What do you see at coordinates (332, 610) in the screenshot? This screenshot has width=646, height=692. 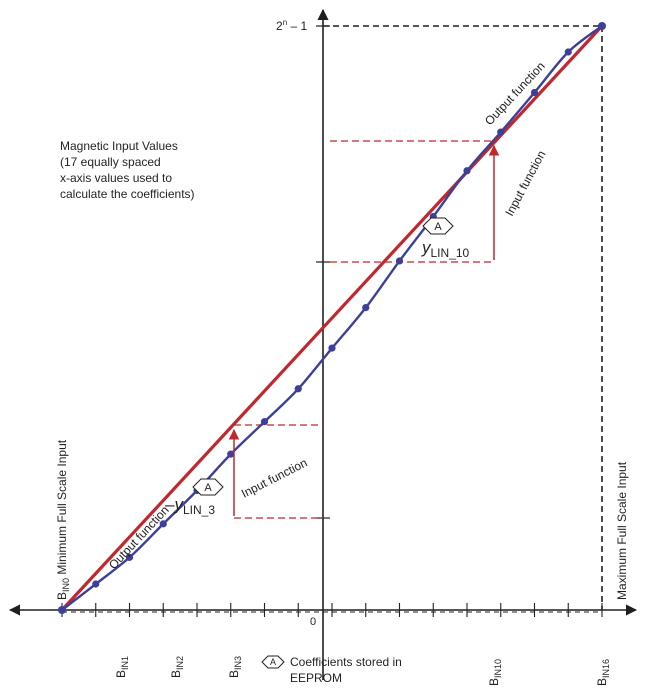 I see `x-axis-ticks` at bounding box center [332, 610].